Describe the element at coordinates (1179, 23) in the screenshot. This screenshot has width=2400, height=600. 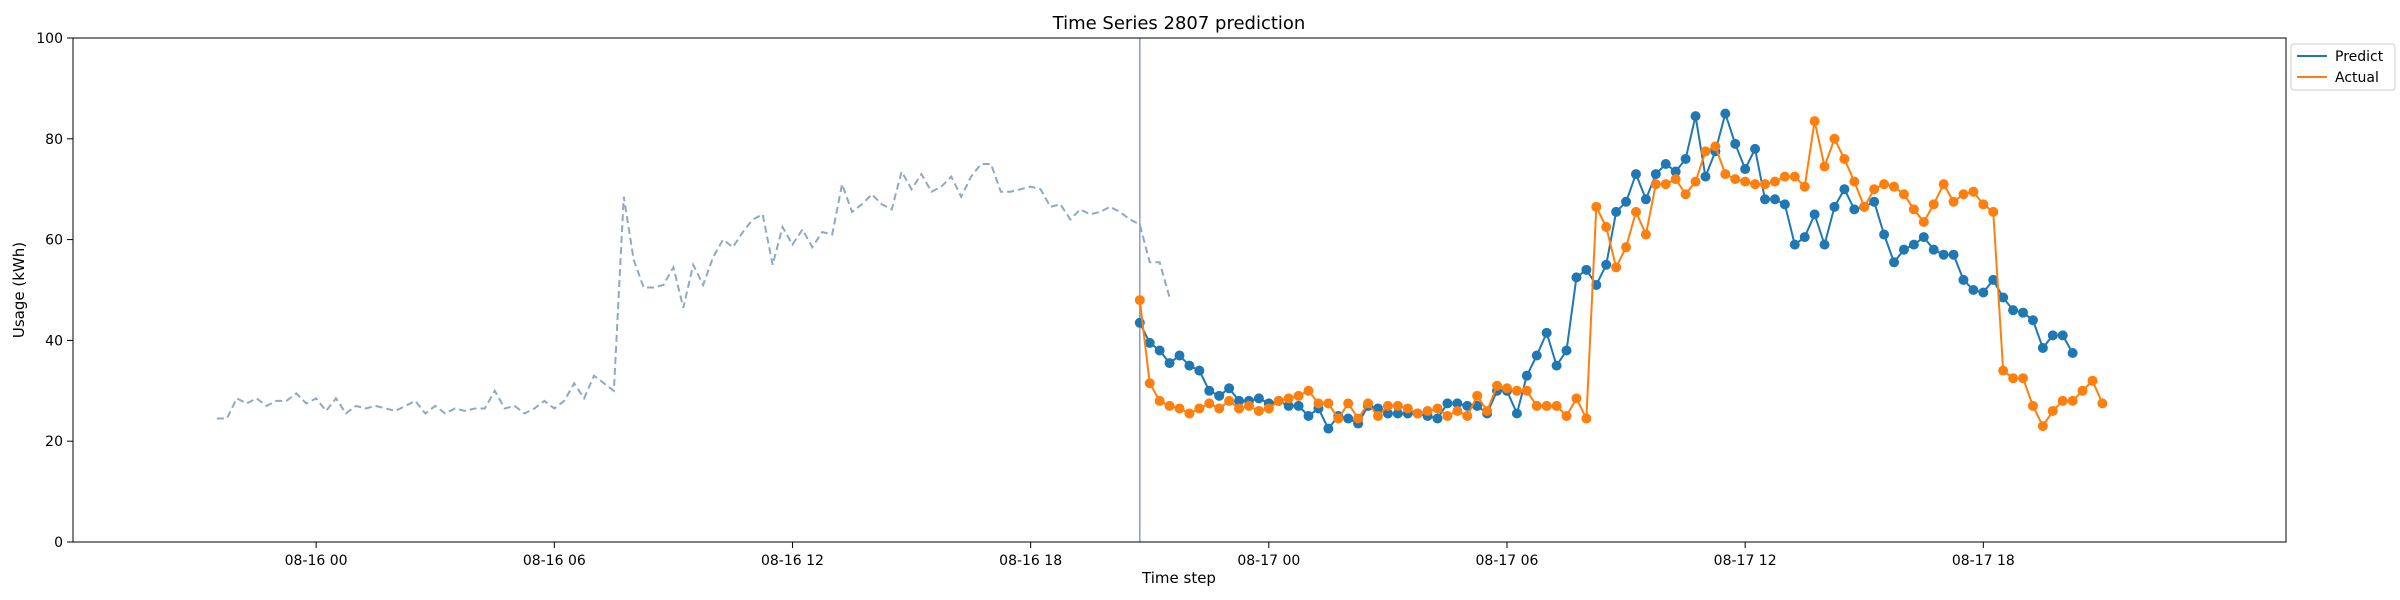
I see `chart-title: Time Series 2807 prediction` at that location.